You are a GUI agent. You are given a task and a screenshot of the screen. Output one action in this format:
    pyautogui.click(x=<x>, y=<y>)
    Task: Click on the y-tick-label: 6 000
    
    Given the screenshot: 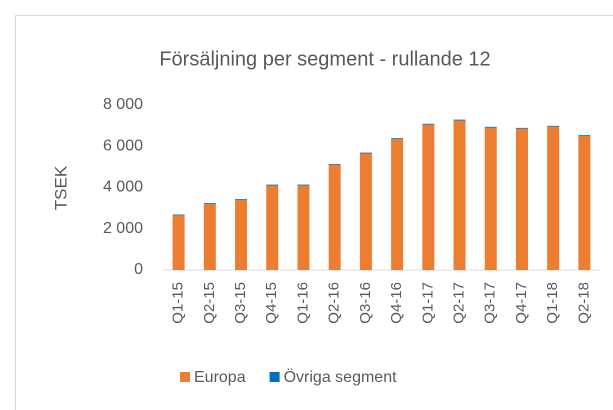 What is the action you would take?
    pyautogui.click(x=123, y=145)
    